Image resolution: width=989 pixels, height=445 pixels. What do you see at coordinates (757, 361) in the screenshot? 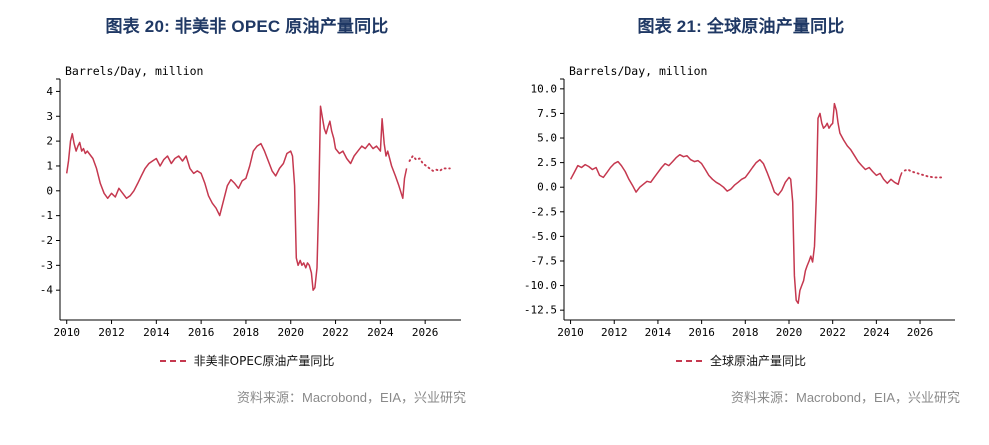
I see `legend-label: 全球原油产量同比` at bounding box center [757, 361].